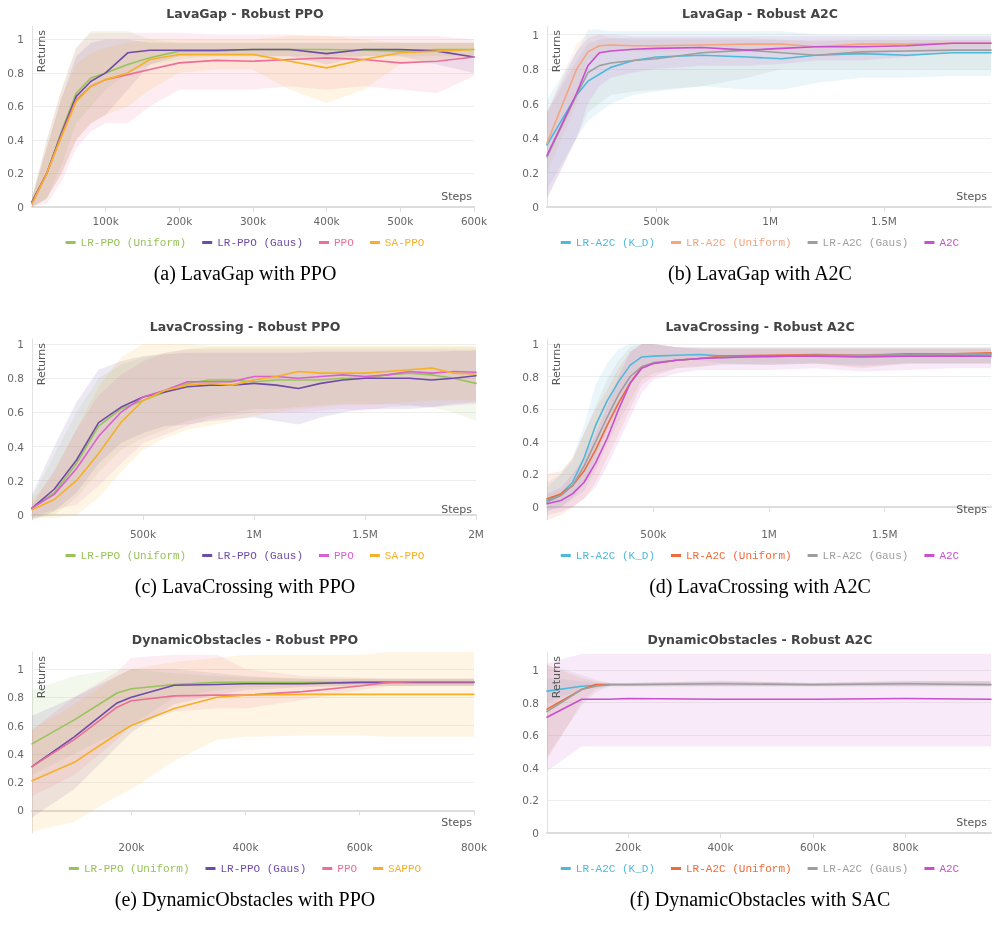 Image resolution: width=1005 pixels, height=941 pixels. What do you see at coordinates (760, 639) in the screenshot?
I see `chart-title: DynamicObstacles - Robust A2C` at bounding box center [760, 639].